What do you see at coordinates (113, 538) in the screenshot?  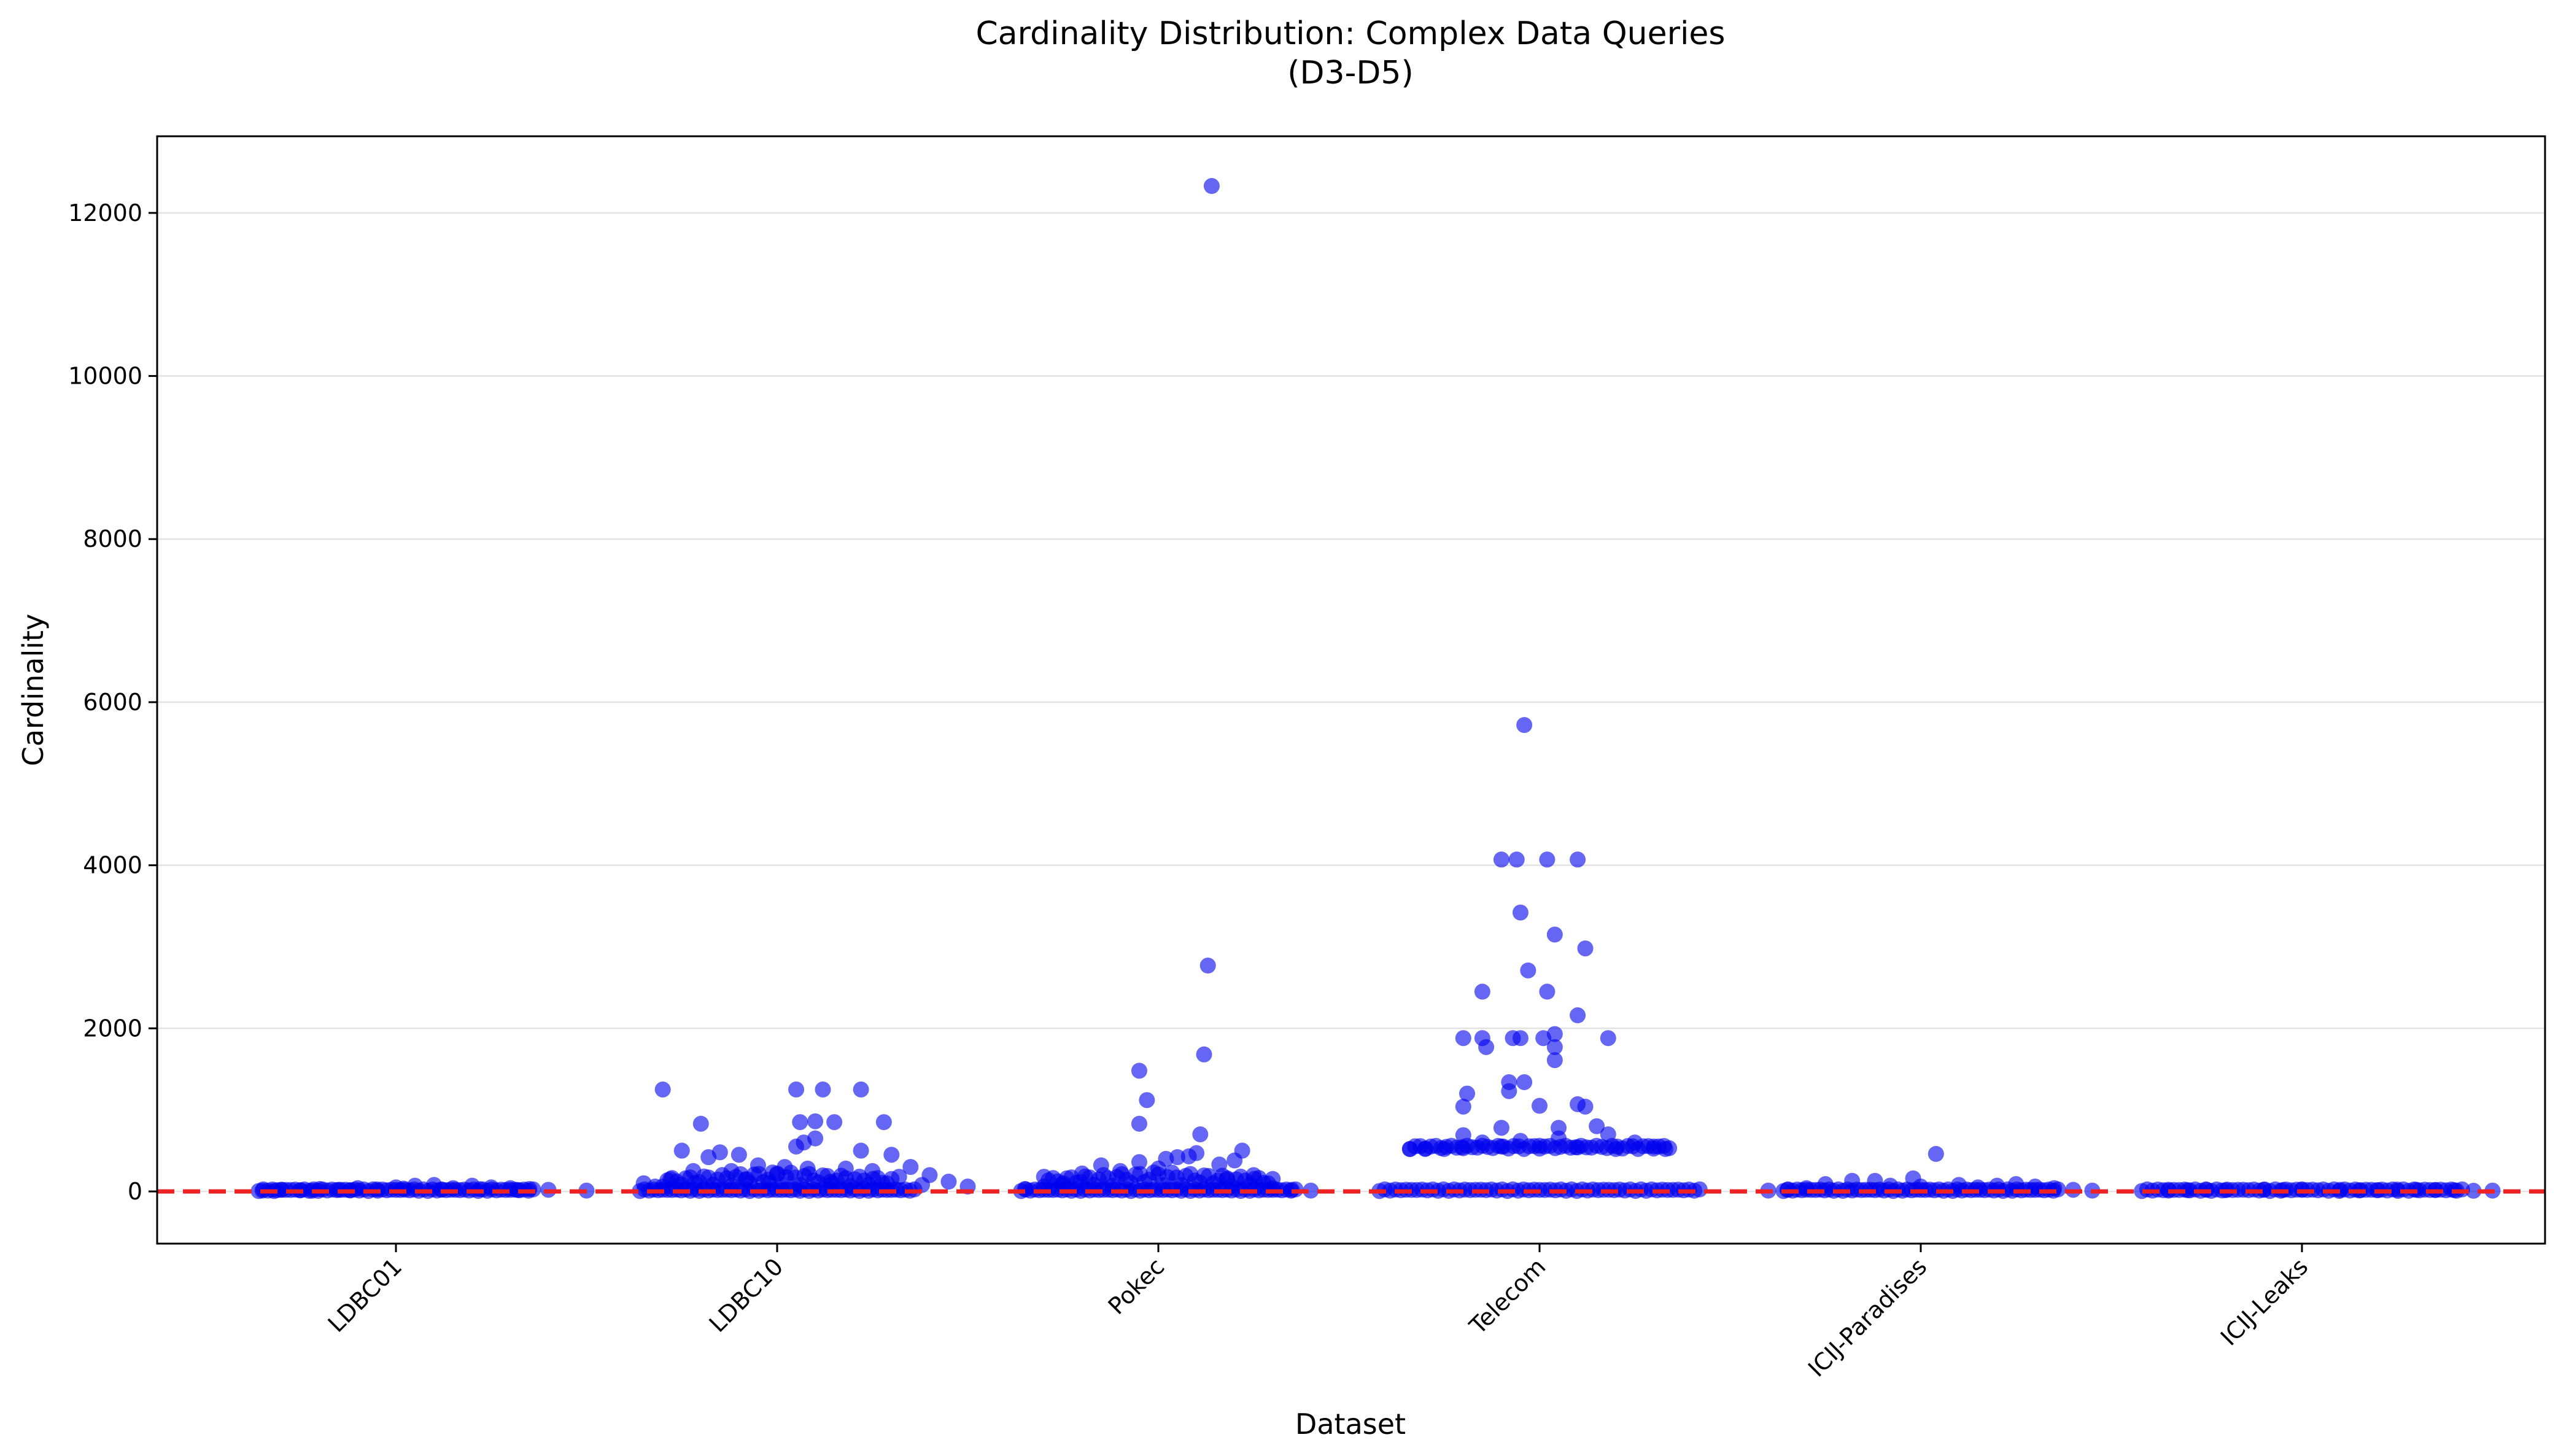 I see `y-tick-label: 8000` at bounding box center [113, 538].